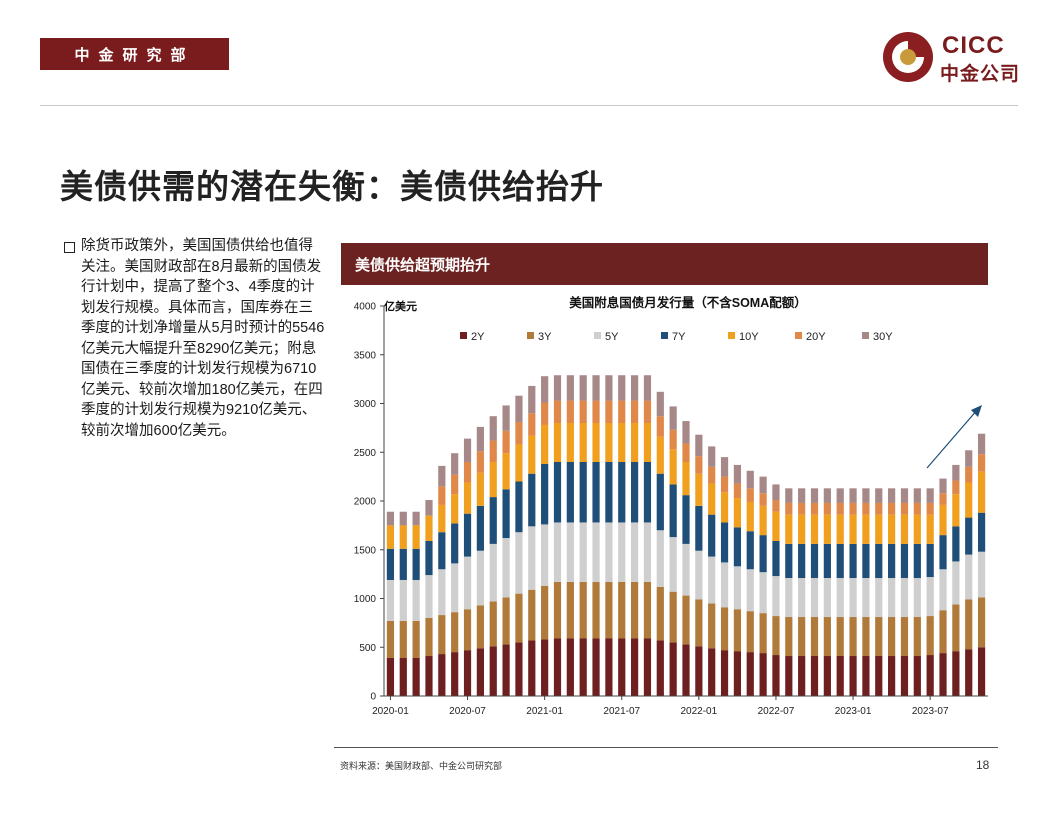 The height and width of the screenshot is (816, 1056). Describe the element at coordinates (390, 711) in the screenshot. I see `x-tick-label: 2020-01` at that location.